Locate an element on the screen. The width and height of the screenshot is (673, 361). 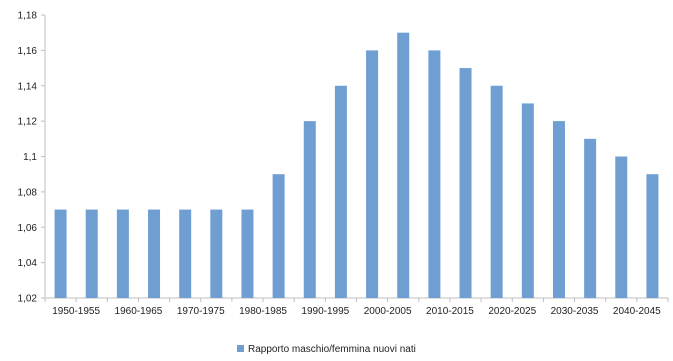
bar-1980-1985 is located at coordinates (247, 253).